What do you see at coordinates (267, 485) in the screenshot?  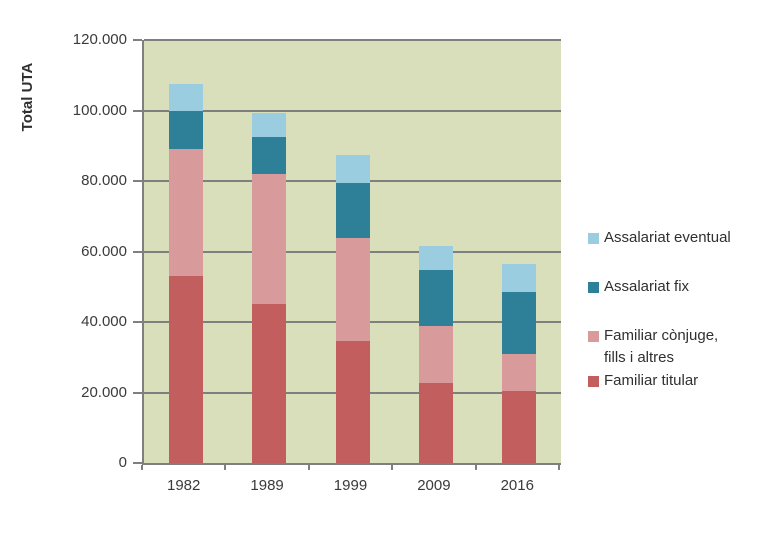 I see `x-axis-label-1989: 1989` at bounding box center [267, 485].